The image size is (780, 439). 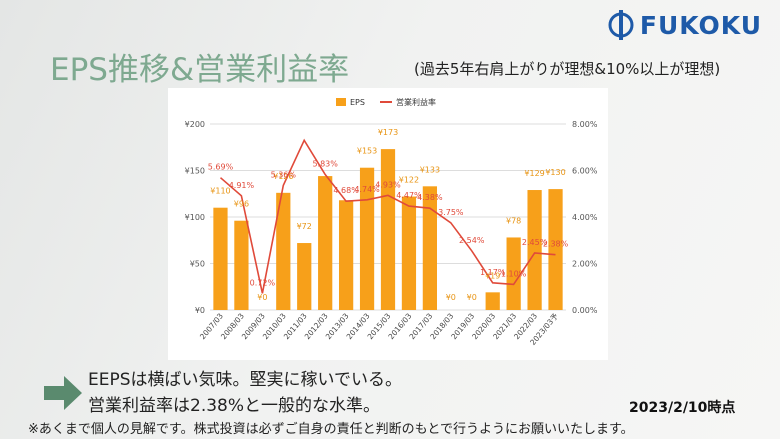 What do you see at coordinates (341, 102) in the screenshot?
I see `legend-swatch-eps` at bounding box center [341, 102].